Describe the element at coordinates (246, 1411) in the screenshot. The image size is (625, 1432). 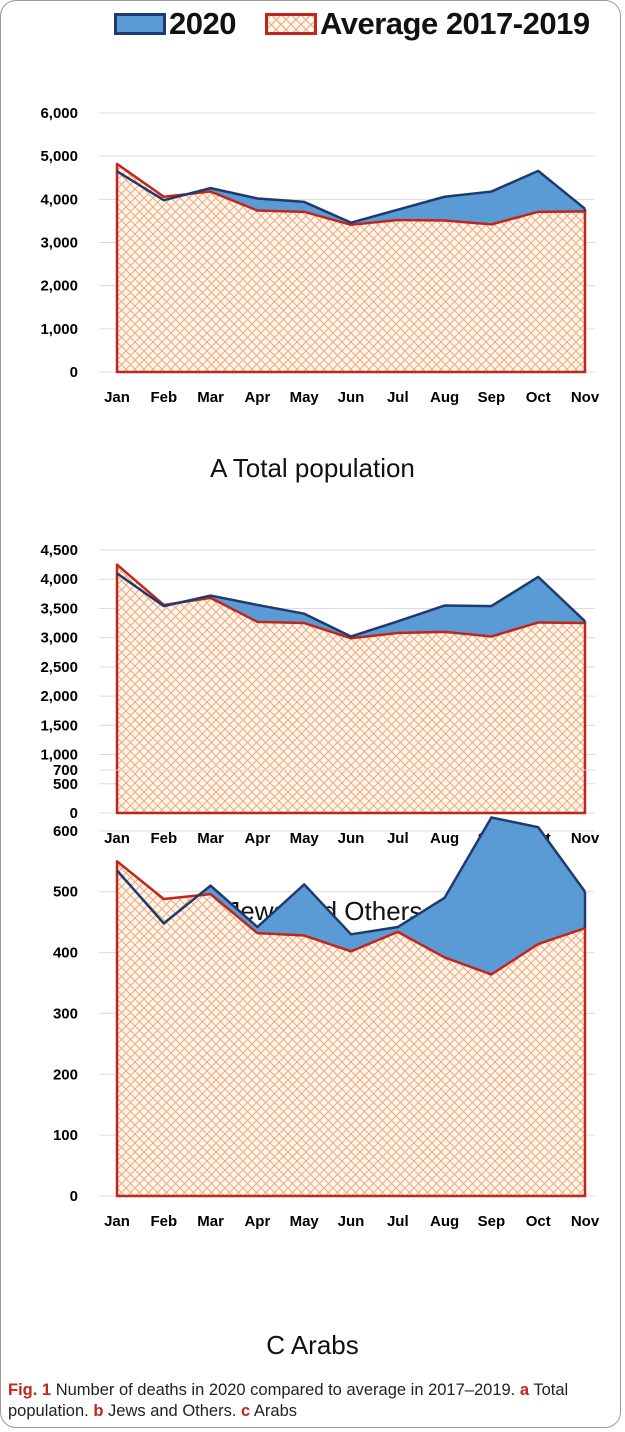
I see `figure-part-c-letter: c` at that location.